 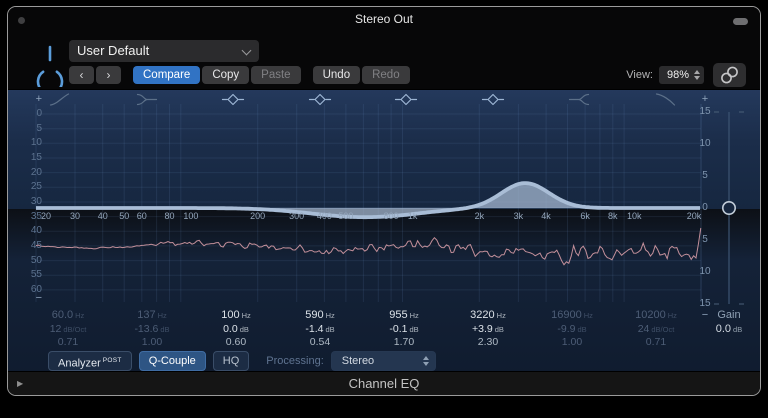 I want to click on band-5-frequency: 955 Hz, so click(x=404, y=315).